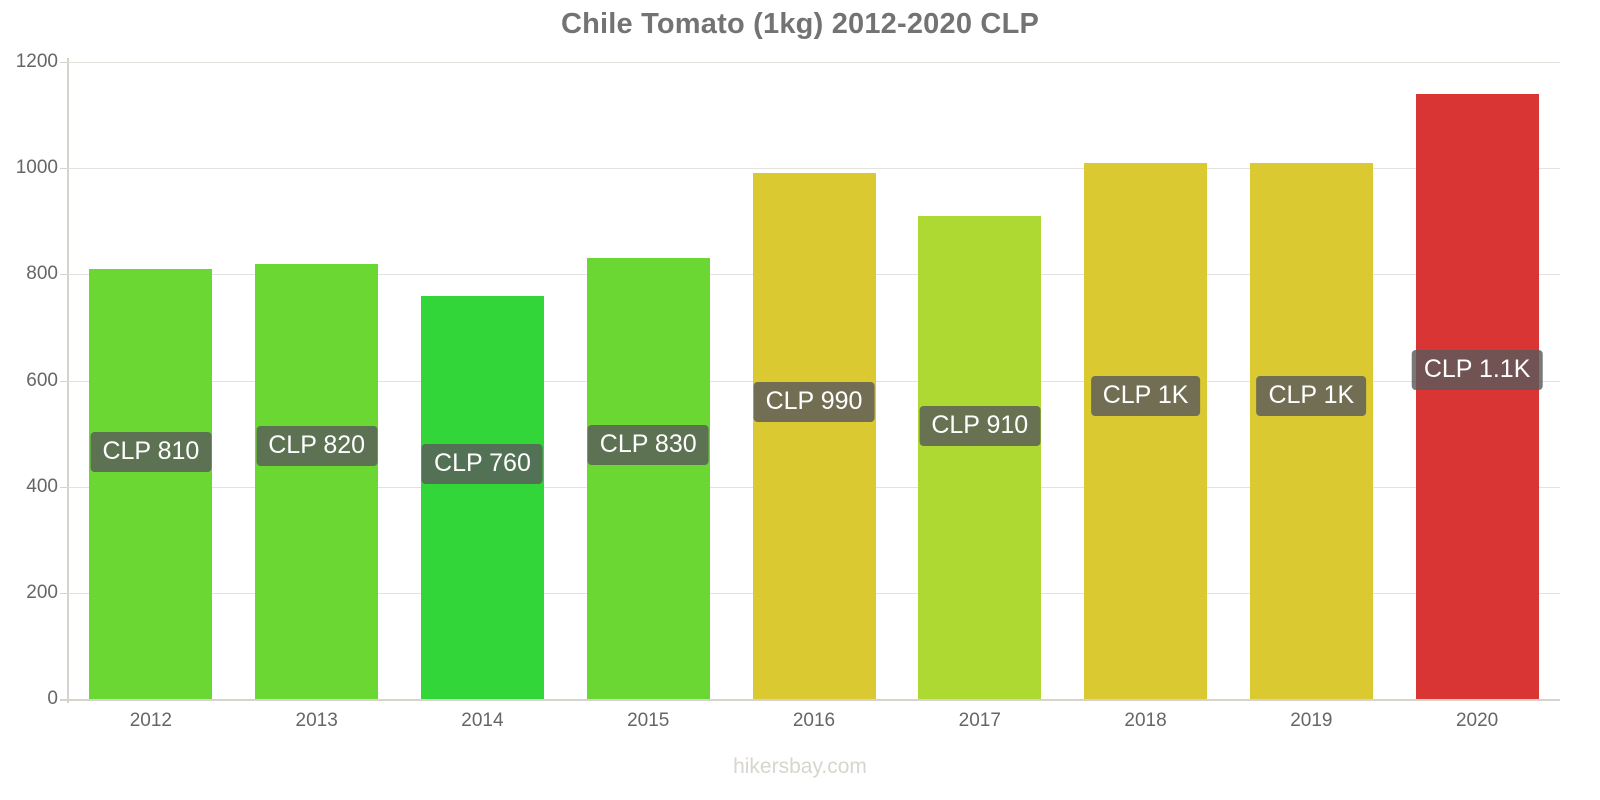 Image resolution: width=1600 pixels, height=800 pixels. Describe the element at coordinates (151, 720) in the screenshot. I see `x-axis-tick-label: 2012` at that location.